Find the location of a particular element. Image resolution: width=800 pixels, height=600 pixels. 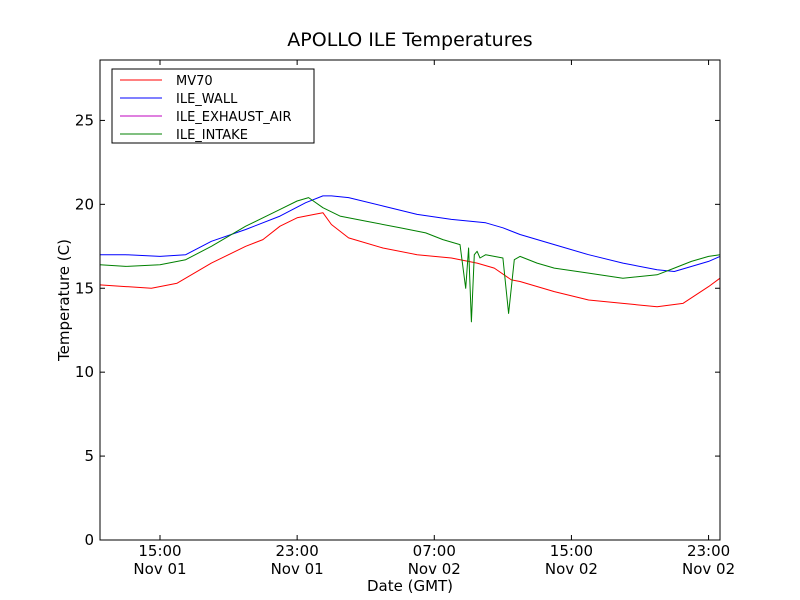

x-axis-label: Date (GMT) is located at coordinates (410, 586).